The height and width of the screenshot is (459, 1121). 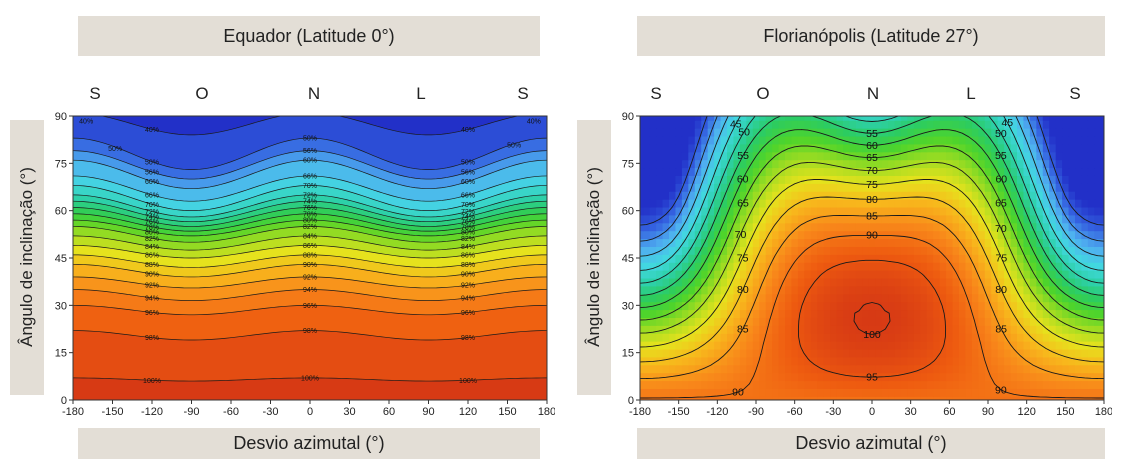 What do you see at coordinates (309, 36) in the screenshot?
I see `left-chart-title-bar: Equador (Latitude 0°)` at bounding box center [309, 36].